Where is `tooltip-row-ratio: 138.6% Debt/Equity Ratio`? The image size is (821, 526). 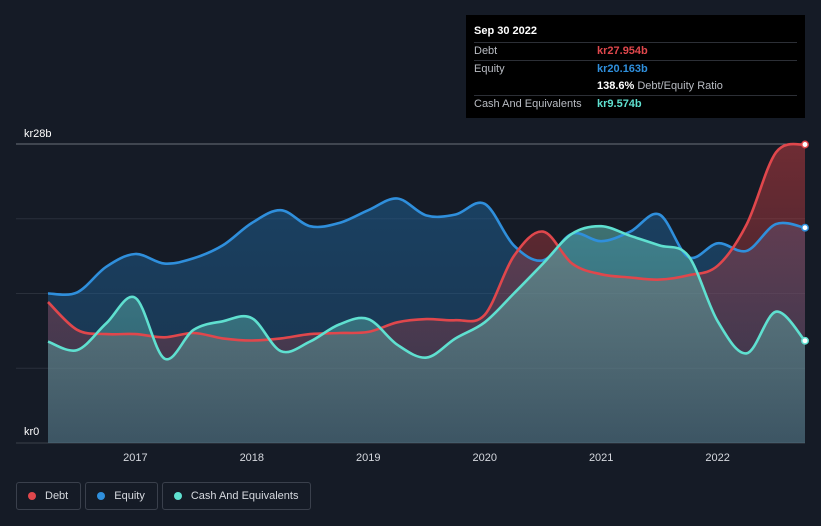
tooltip-row-ratio: 138.6% Debt/Equity Ratio is located at coordinates (635, 86).